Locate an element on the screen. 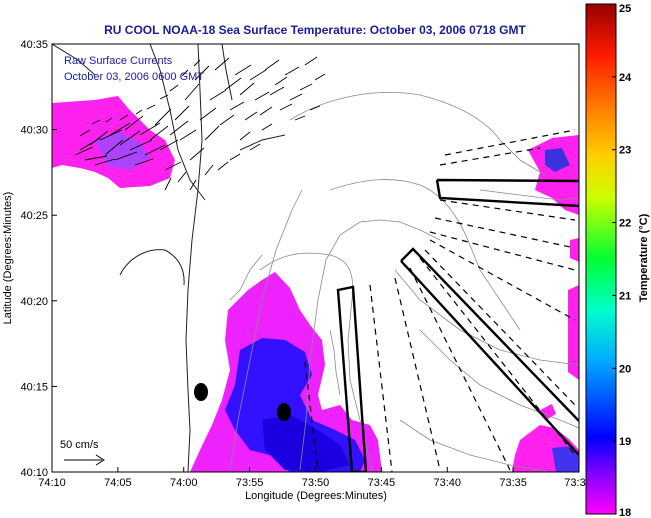 The image size is (651, 518). sst-patch-east-right is located at coordinates (573, 332).